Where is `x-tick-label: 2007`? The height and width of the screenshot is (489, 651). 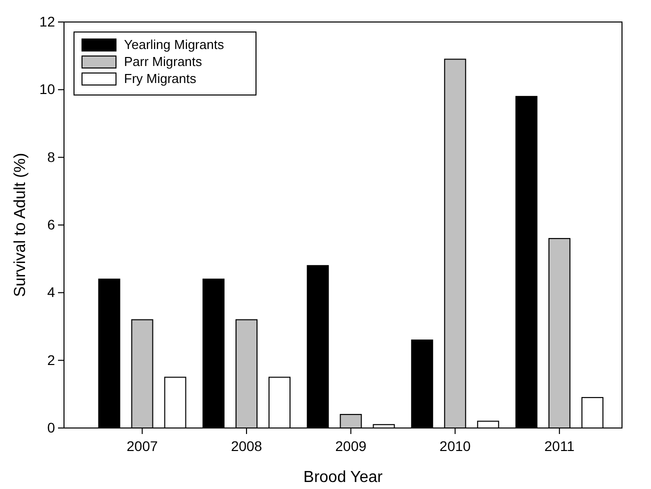 x-tick-label: 2007 is located at coordinates (142, 446).